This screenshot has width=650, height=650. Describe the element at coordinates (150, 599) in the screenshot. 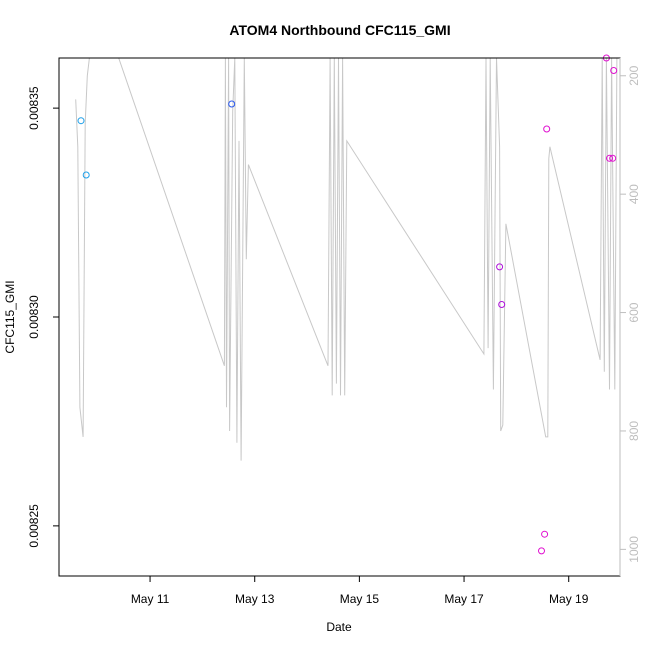

I see `x-tick-label: May 11` at that location.